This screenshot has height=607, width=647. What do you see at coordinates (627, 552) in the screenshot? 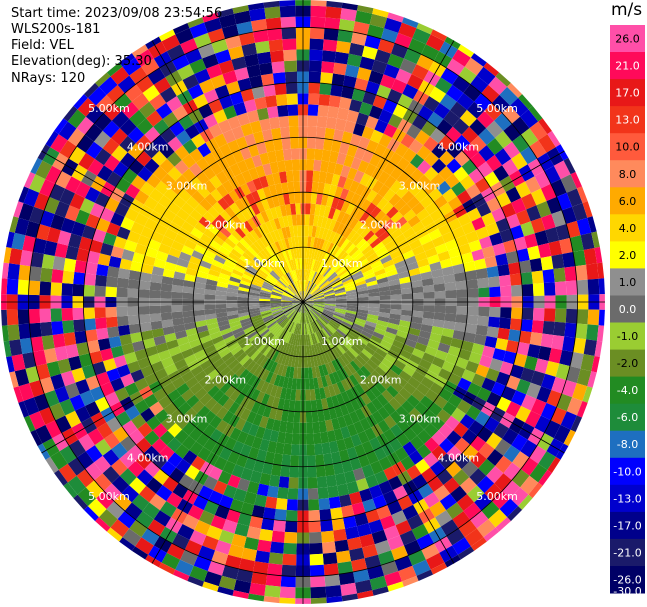
I see `colorbar-tick-label: -21.0` at bounding box center [627, 552].